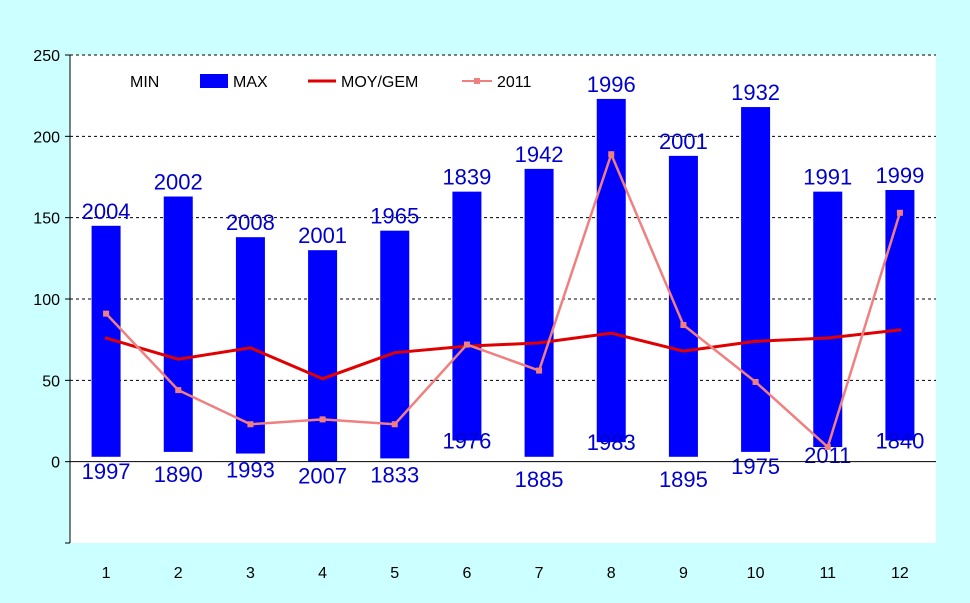 Image resolution: width=970 pixels, height=603 pixels. What do you see at coordinates (55, 463) in the screenshot?
I see `y-tick-label: 0` at bounding box center [55, 463].